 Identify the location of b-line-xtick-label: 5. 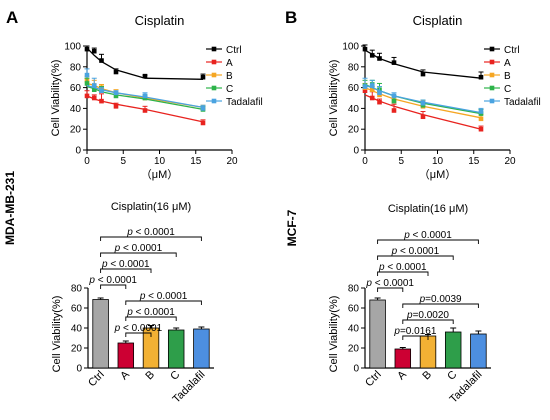
(401, 161).